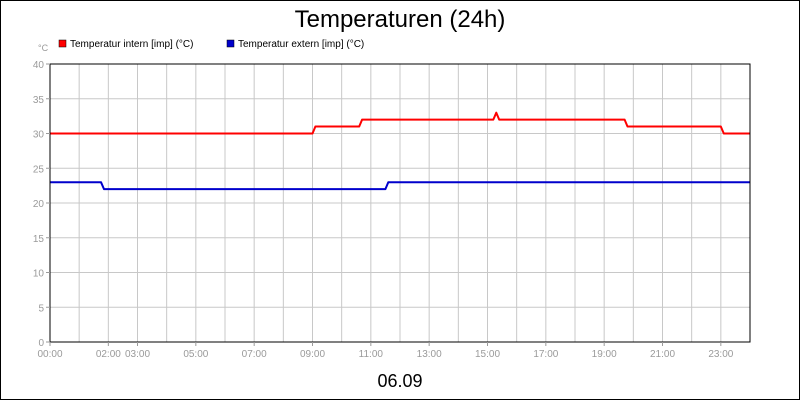 The height and width of the screenshot is (400, 800). What do you see at coordinates (400, 186) in the screenshot?
I see `series-line-extern` at bounding box center [400, 186].